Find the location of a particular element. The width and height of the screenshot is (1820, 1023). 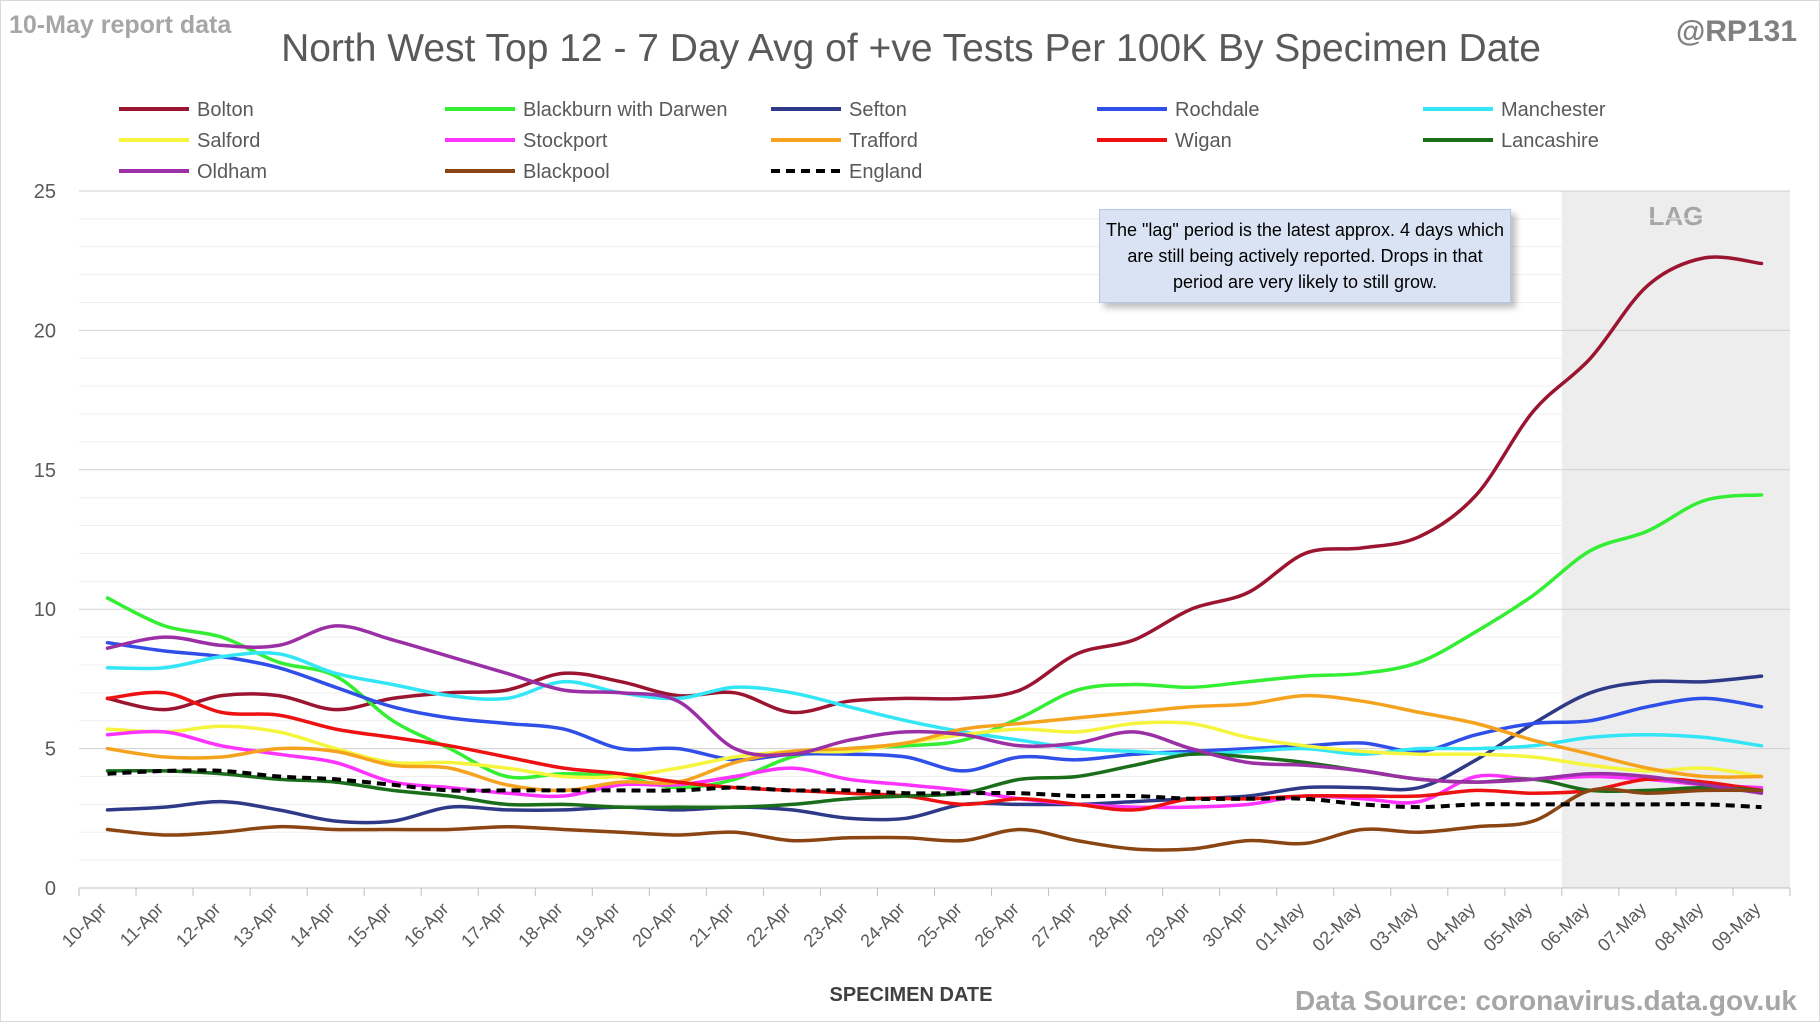

x-tick-label: 07-May is located at coordinates (1622, 927).